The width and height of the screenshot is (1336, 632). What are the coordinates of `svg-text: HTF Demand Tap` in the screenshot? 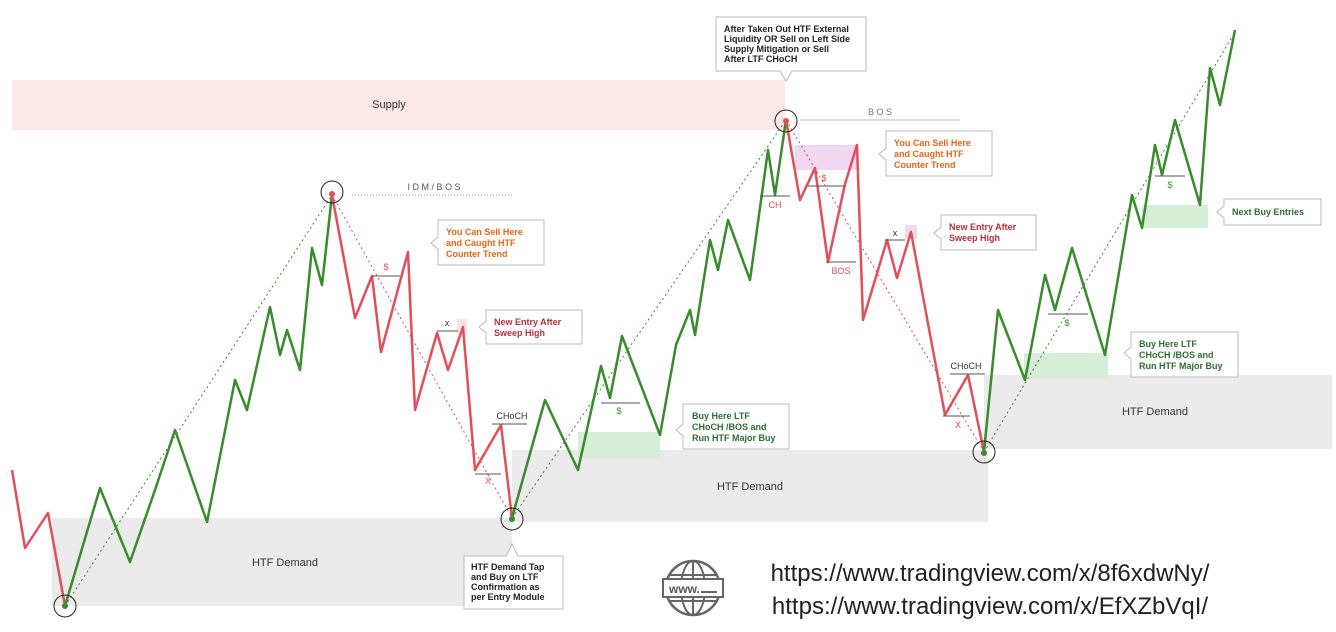 It's located at (508, 567).